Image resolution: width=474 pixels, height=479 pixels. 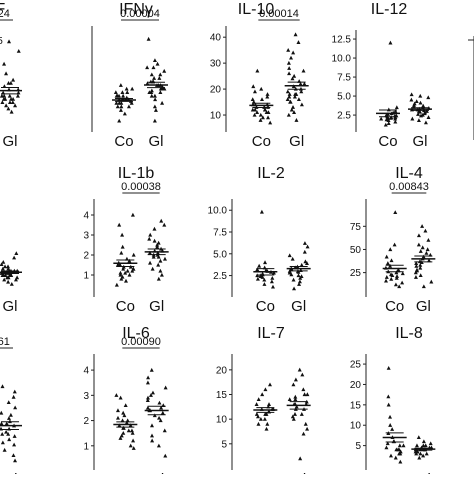 I want to click on panel-title: IL-10, so click(x=256, y=9).